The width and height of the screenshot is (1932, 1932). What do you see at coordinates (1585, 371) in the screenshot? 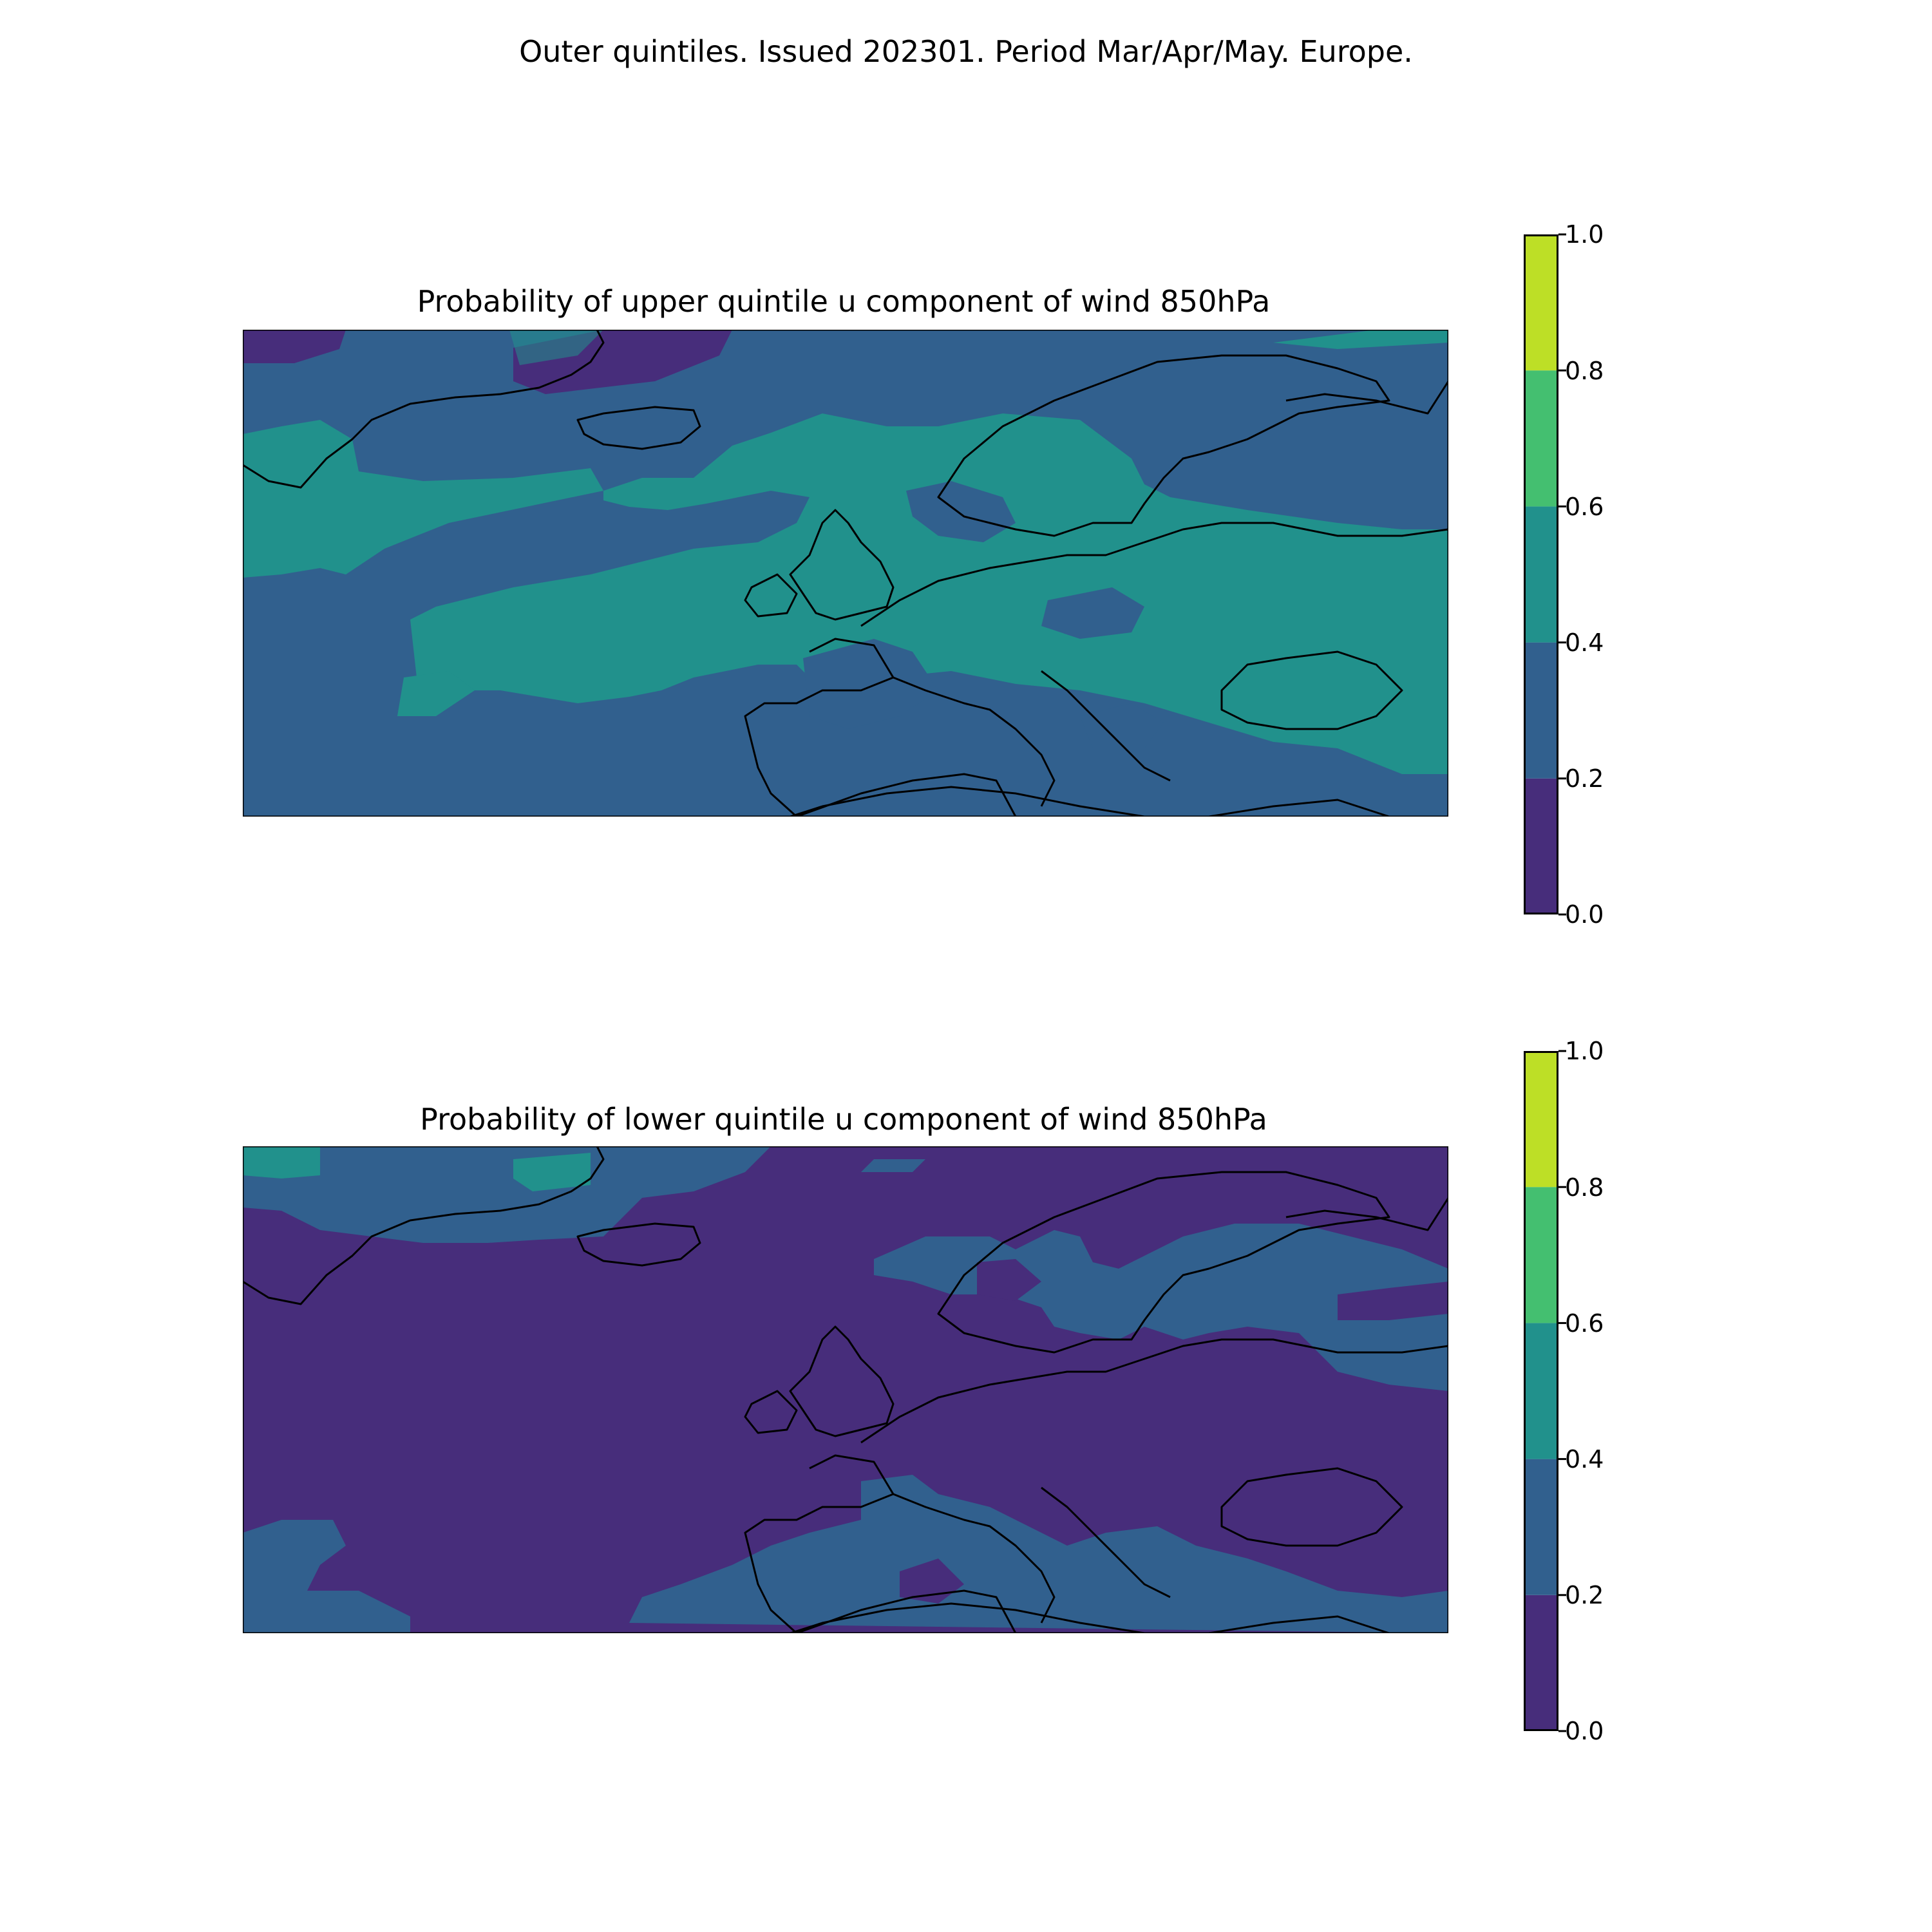
I see `colorbar-upper-tick-4: 0.8` at bounding box center [1585, 371].